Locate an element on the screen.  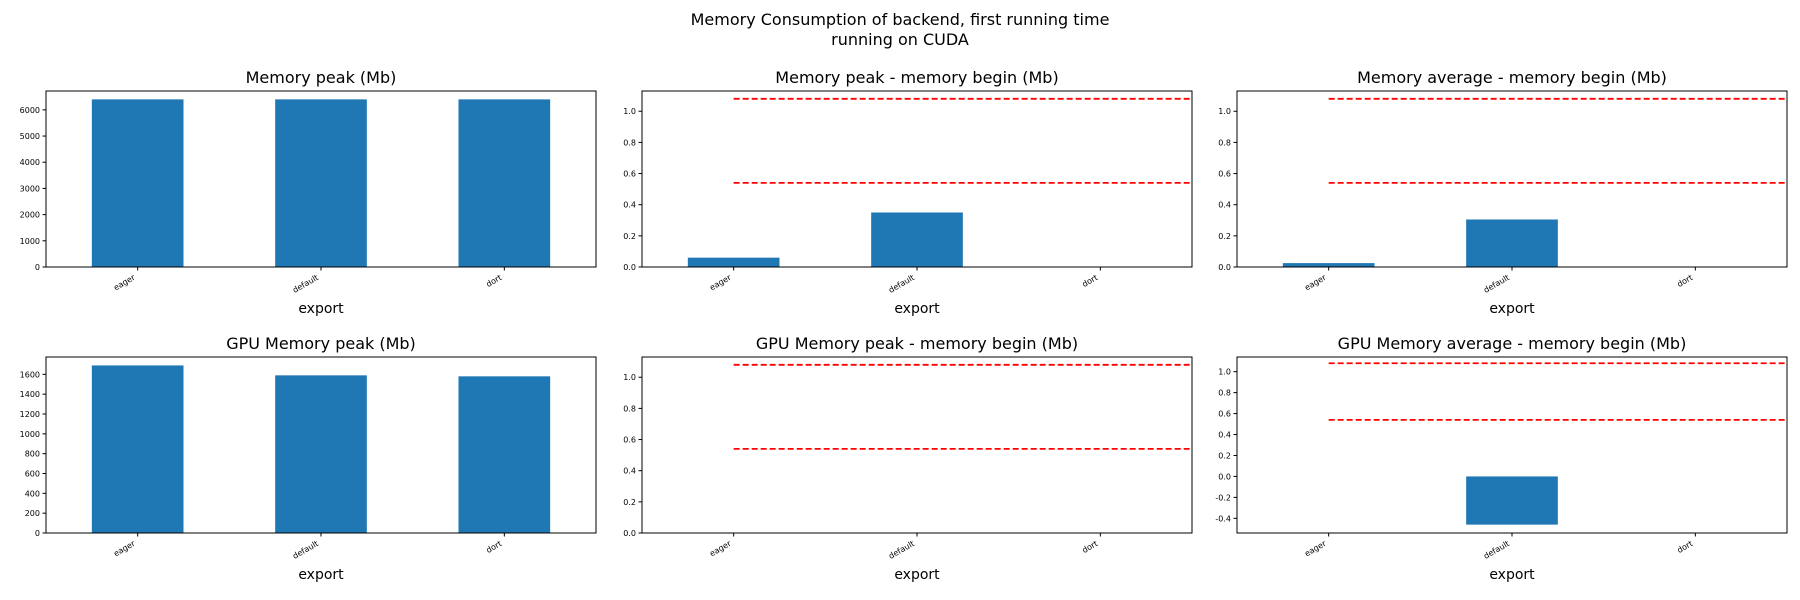
subplot-title: GPU Memory peak - memory begin (Mb) is located at coordinates (917, 343).